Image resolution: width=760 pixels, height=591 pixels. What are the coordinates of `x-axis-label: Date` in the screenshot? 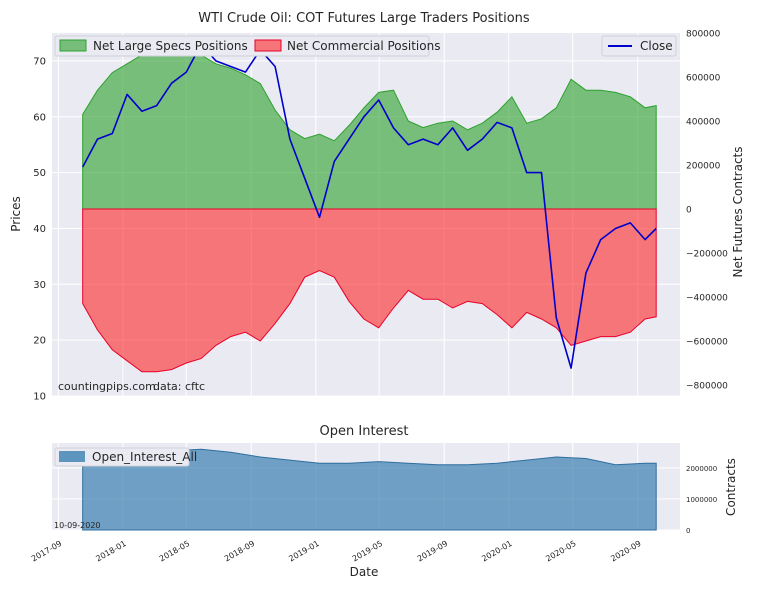 It's located at (364, 572).